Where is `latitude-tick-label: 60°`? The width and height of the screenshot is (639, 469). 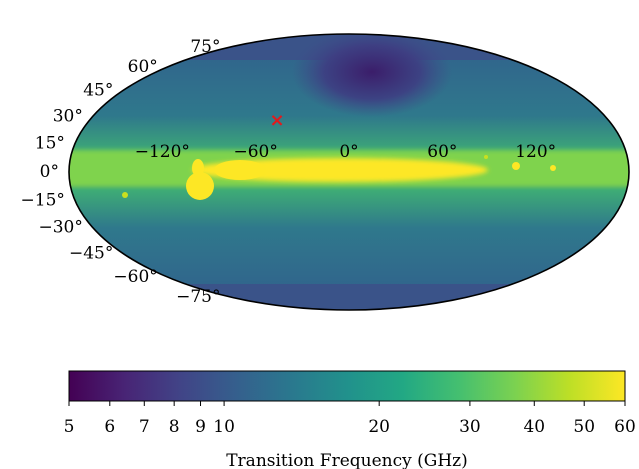 latitude-tick-label: 60° is located at coordinates (143, 67).